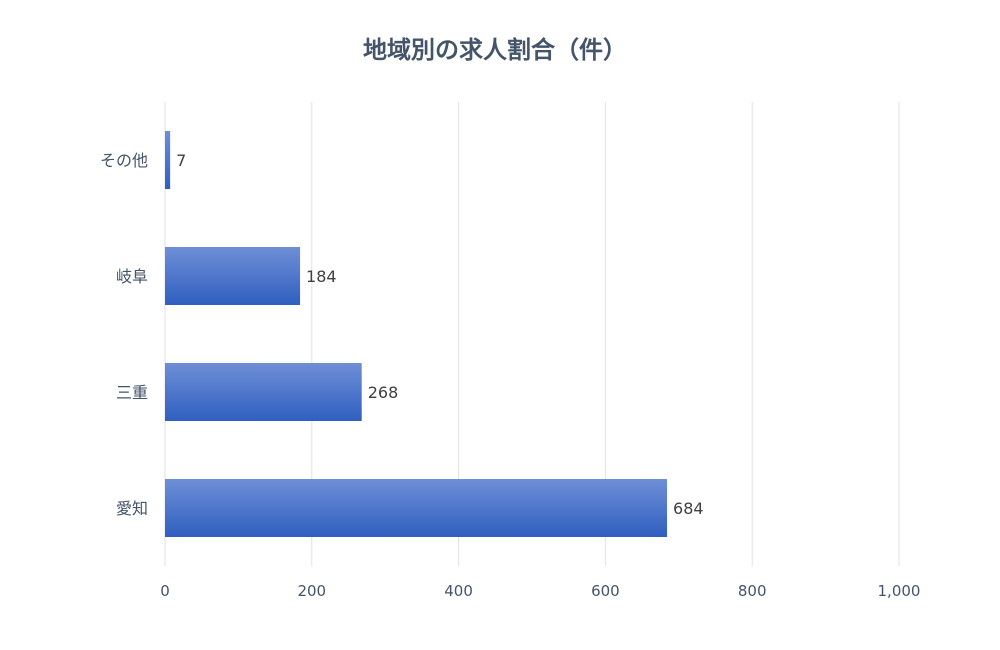 The width and height of the screenshot is (1000, 650). What do you see at coordinates (688, 508) in the screenshot?
I see `data-label: 684` at bounding box center [688, 508].